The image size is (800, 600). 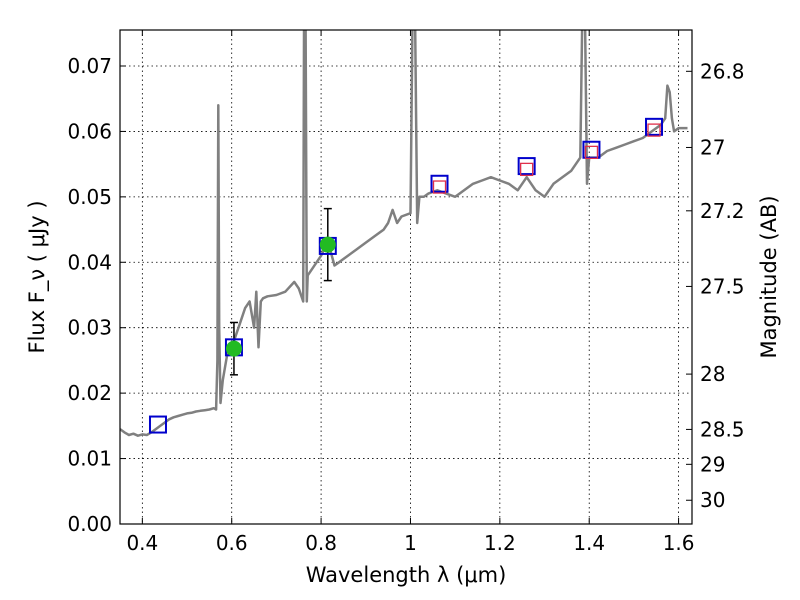 What do you see at coordinates (89, 66) in the screenshot?
I see `y-tick-label: 0.07` at bounding box center [89, 66].